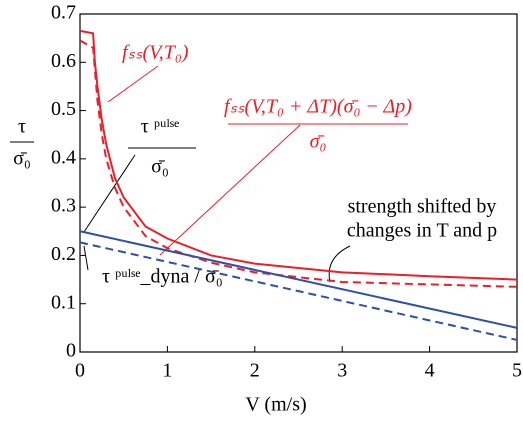 Image resolution: width=523 pixels, height=424 pixels. Describe the element at coordinates (71, 351) in the screenshot. I see `y-tick-label: 0` at that location.